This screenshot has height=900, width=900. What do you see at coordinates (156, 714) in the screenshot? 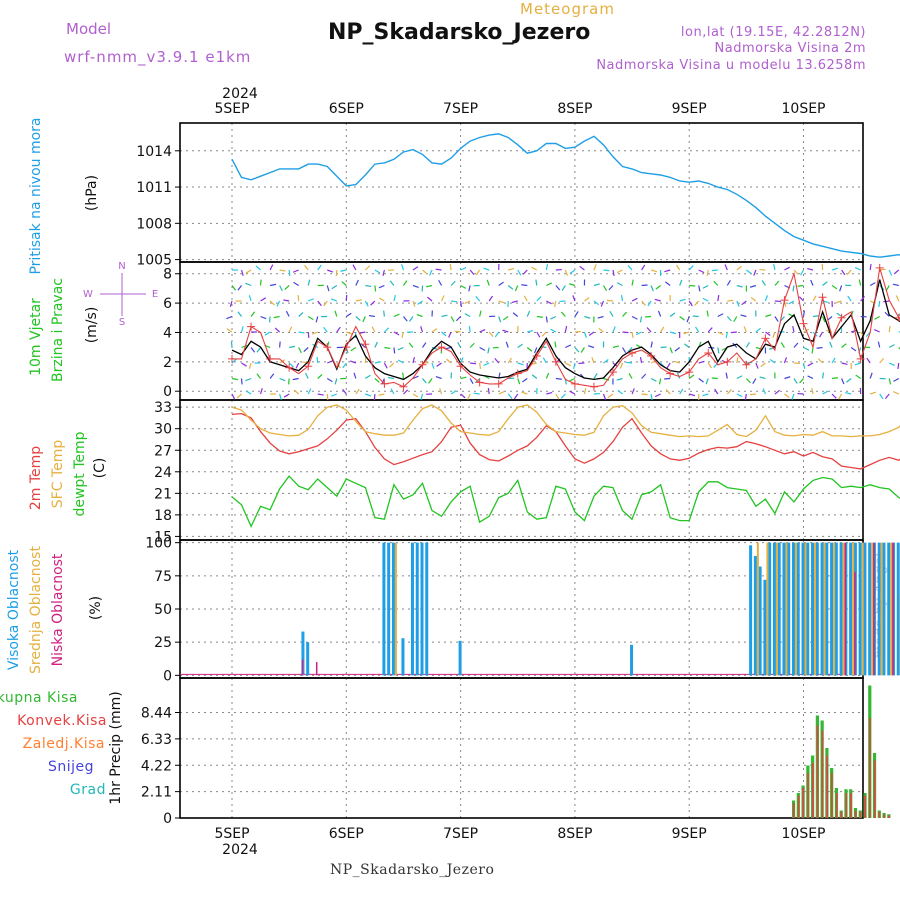
I see `y-tick-label: 8.44` at bounding box center [156, 714].